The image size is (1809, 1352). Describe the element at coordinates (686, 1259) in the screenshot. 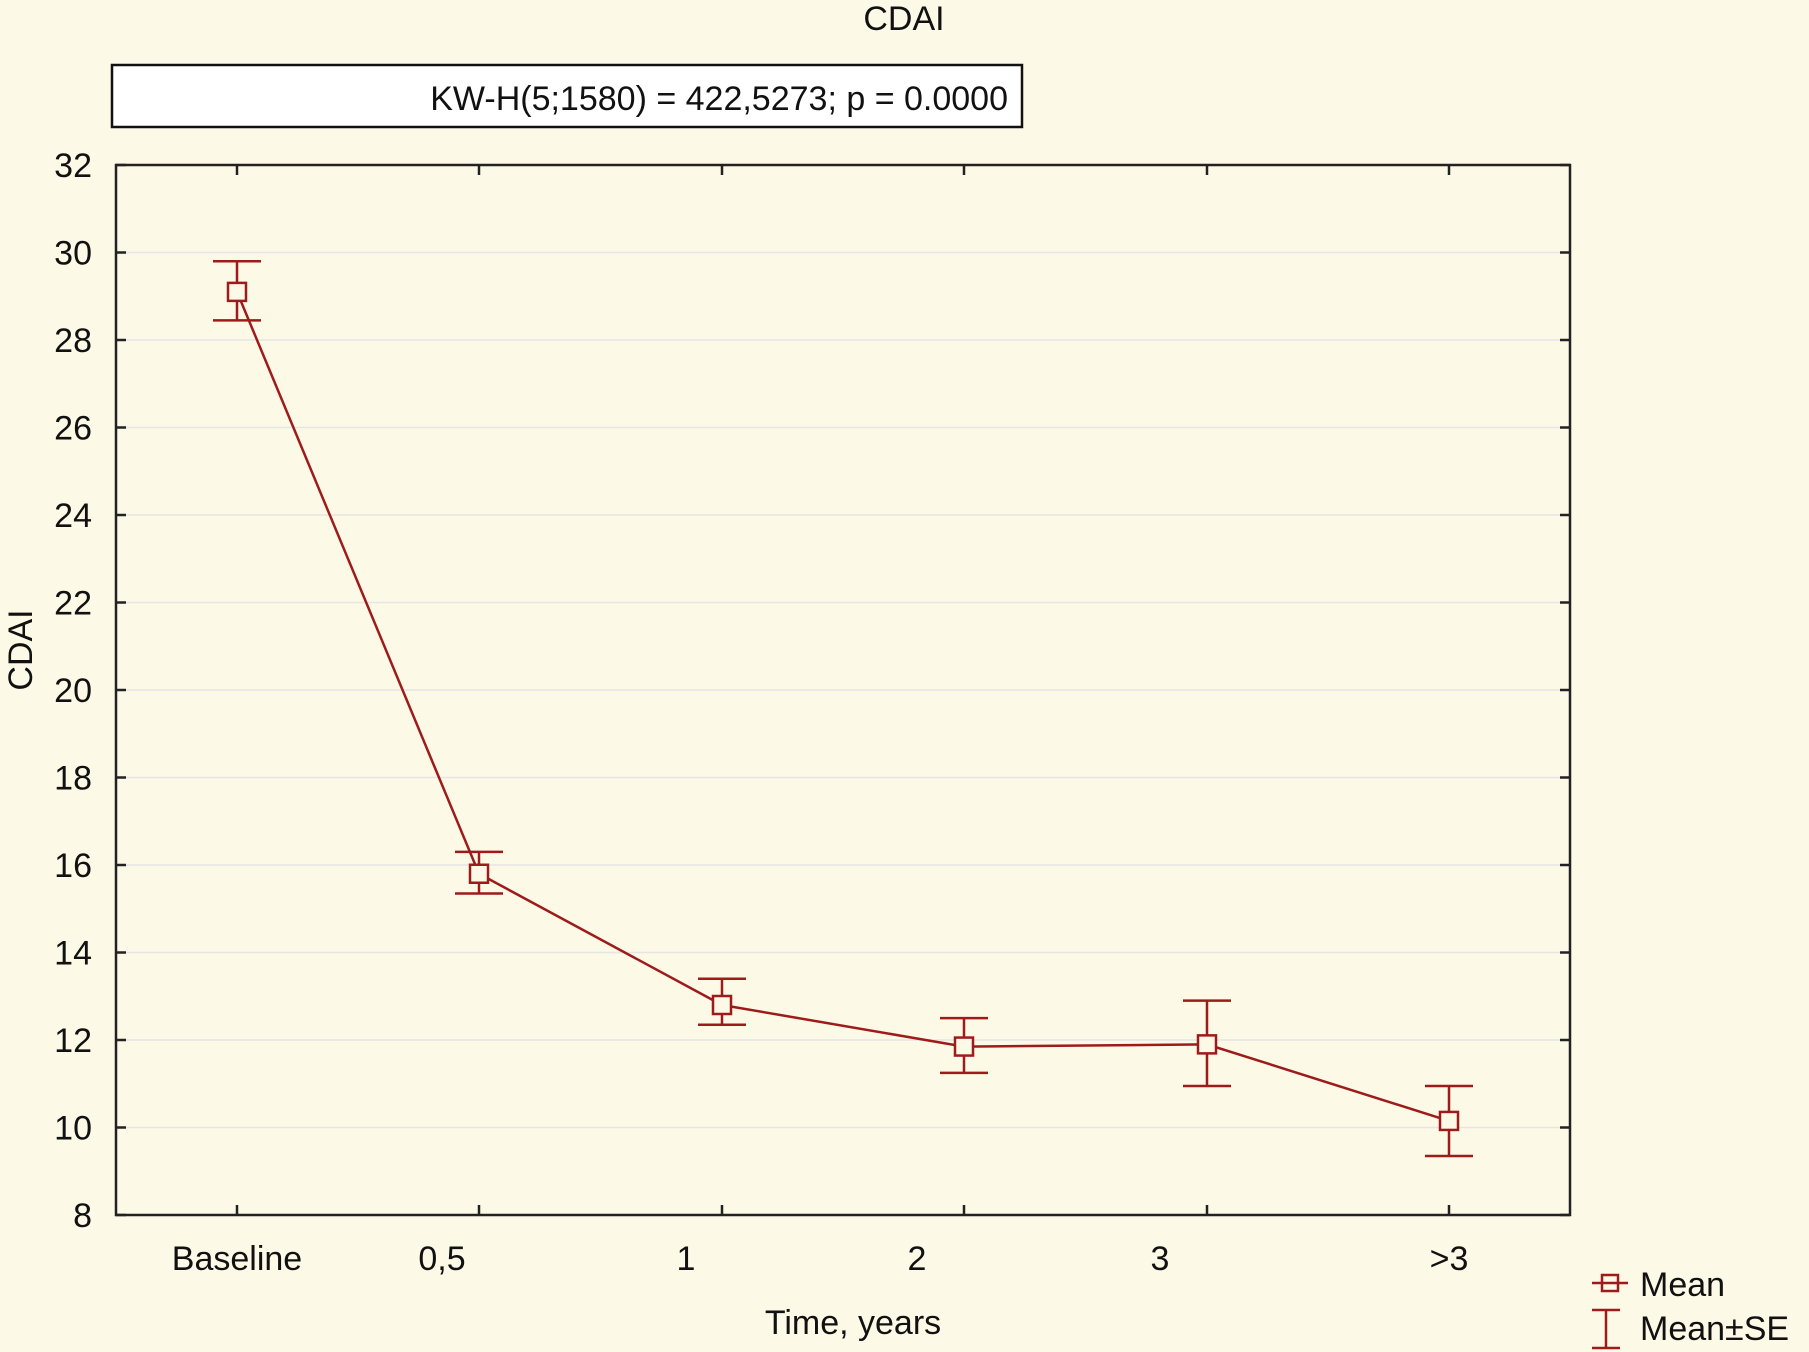

I see `x-tick-label: 1` at that location.